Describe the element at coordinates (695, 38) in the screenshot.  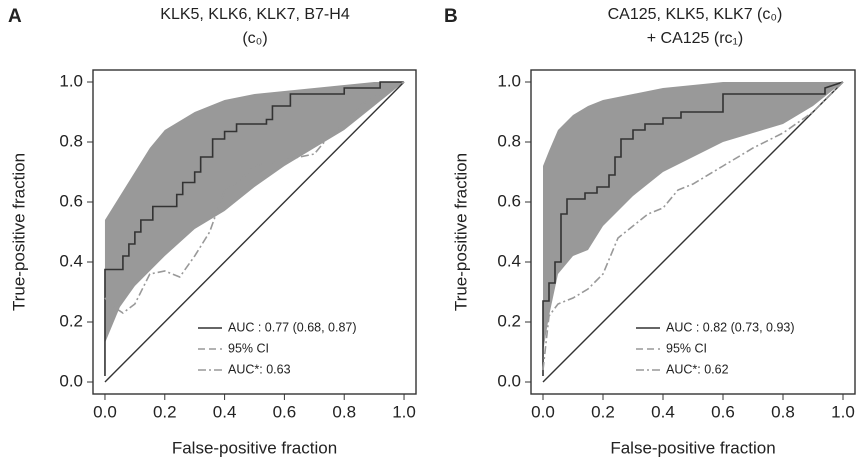
I see `chart-title: + CA125 (rc₁)` at that location.